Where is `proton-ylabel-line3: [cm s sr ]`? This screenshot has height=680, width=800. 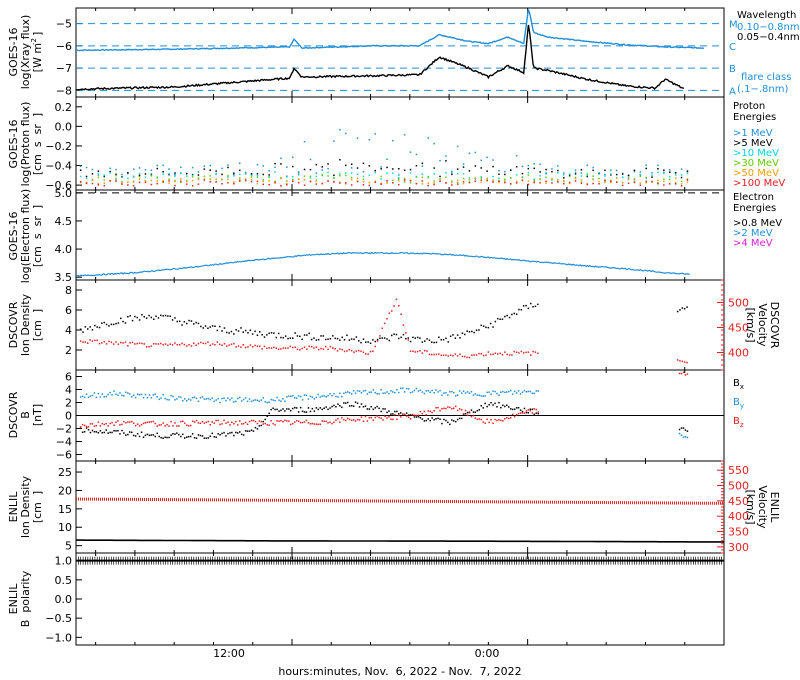 proton-ylabel-line3: [cm s sr ] is located at coordinates (37, 144).